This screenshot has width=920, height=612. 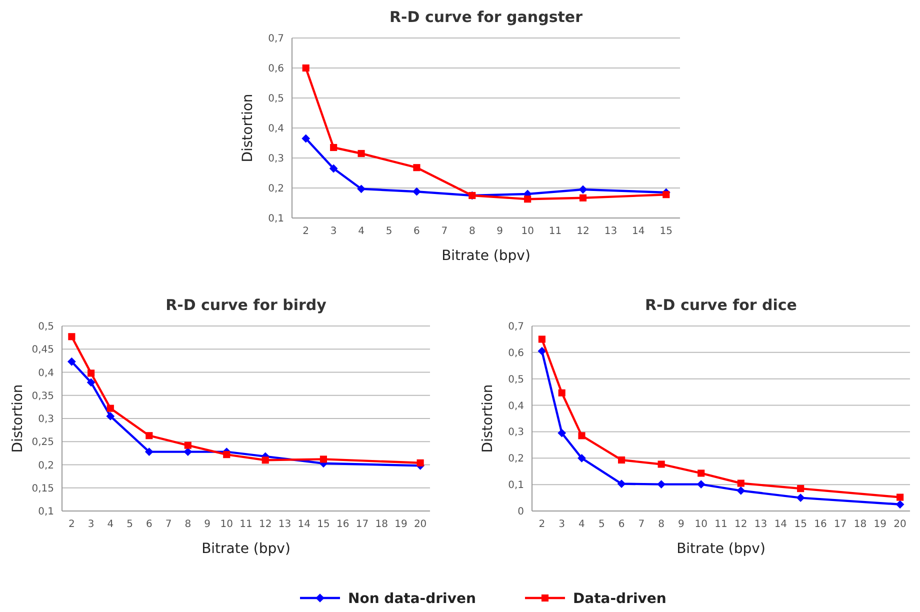 What do you see at coordinates (43, 350) in the screenshot?
I see `y-tick-label: 0,45` at bounding box center [43, 350].